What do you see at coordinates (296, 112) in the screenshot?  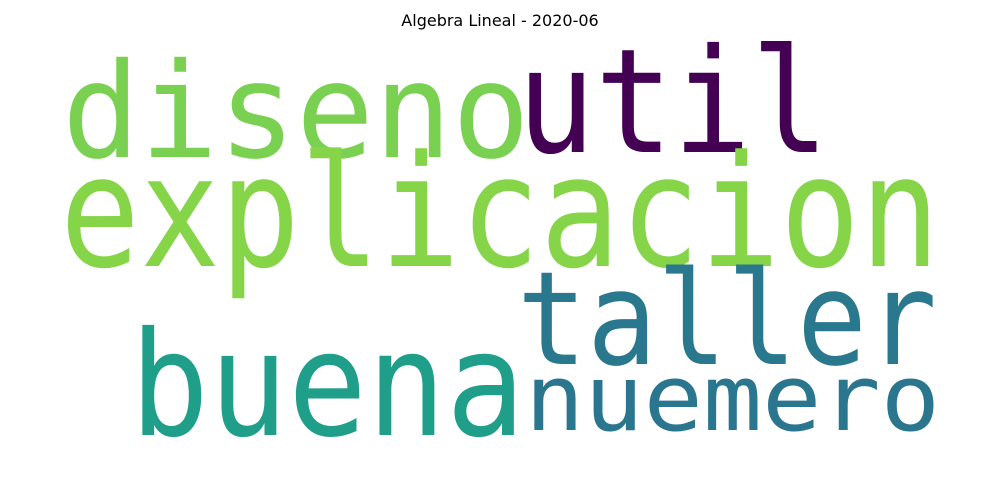 I see `word-diseno: disenо` at bounding box center [296, 112].